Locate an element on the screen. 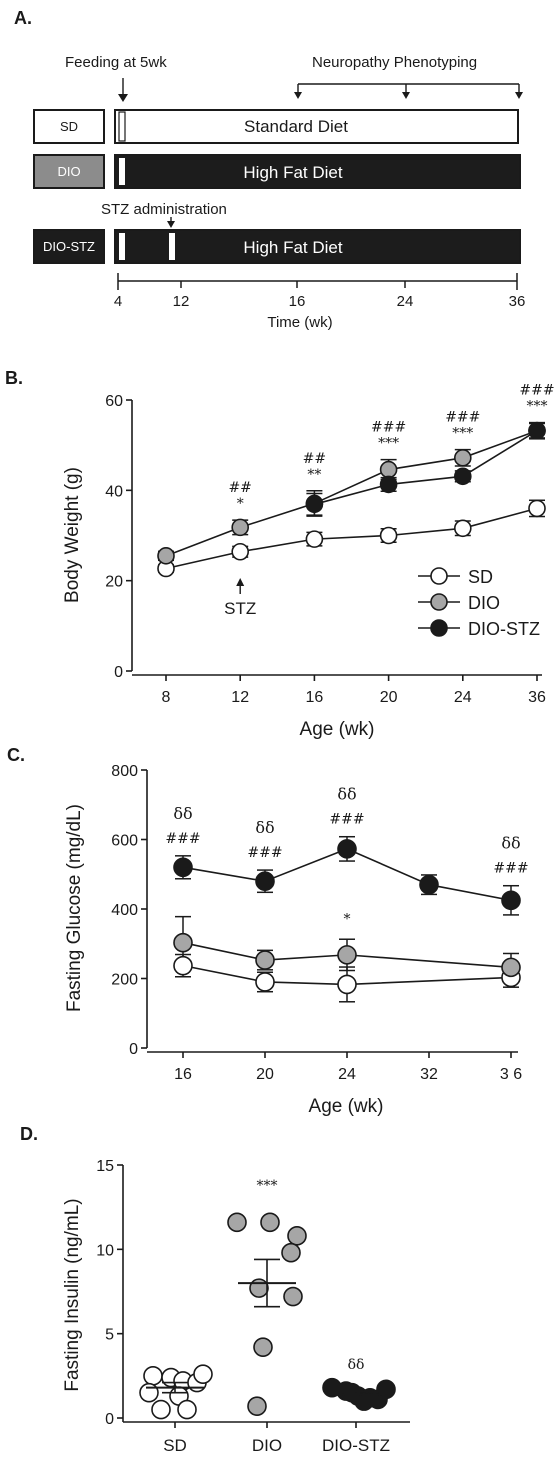 This screenshot has width=558, height=1459. b-y-axis-label: Body Weight (g) is located at coordinates (72, 535).